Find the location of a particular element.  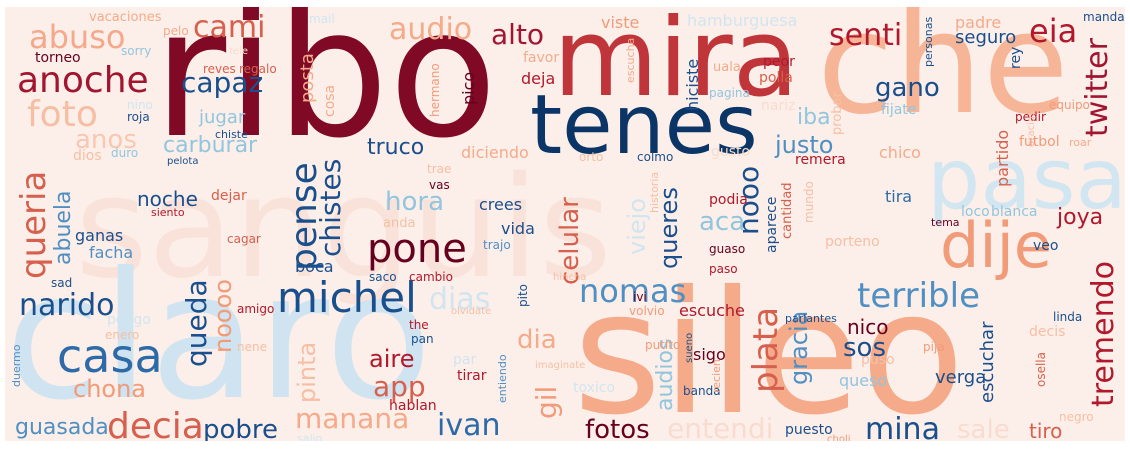

word-paso: paso is located at coordinates (723, 269).